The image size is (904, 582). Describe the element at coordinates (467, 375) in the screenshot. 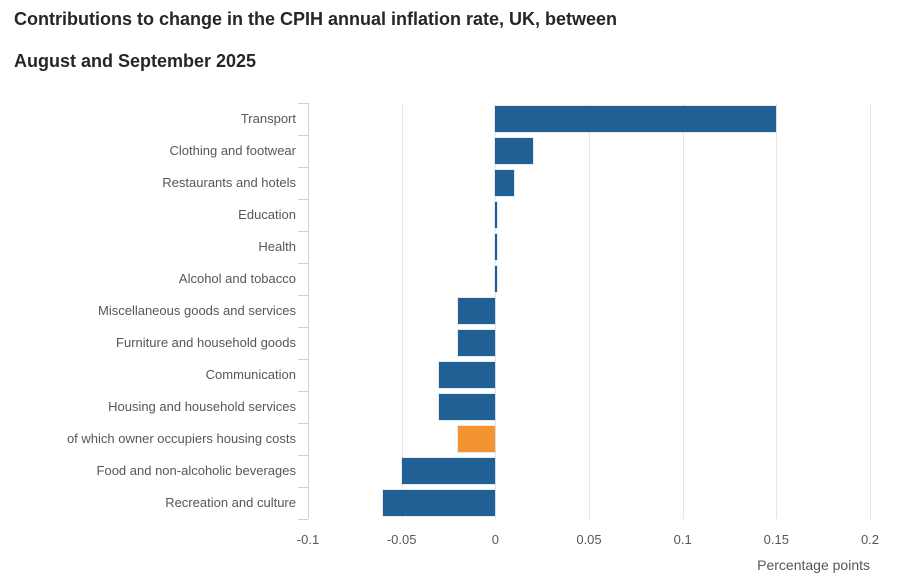

I see `bar-communication` at that location.